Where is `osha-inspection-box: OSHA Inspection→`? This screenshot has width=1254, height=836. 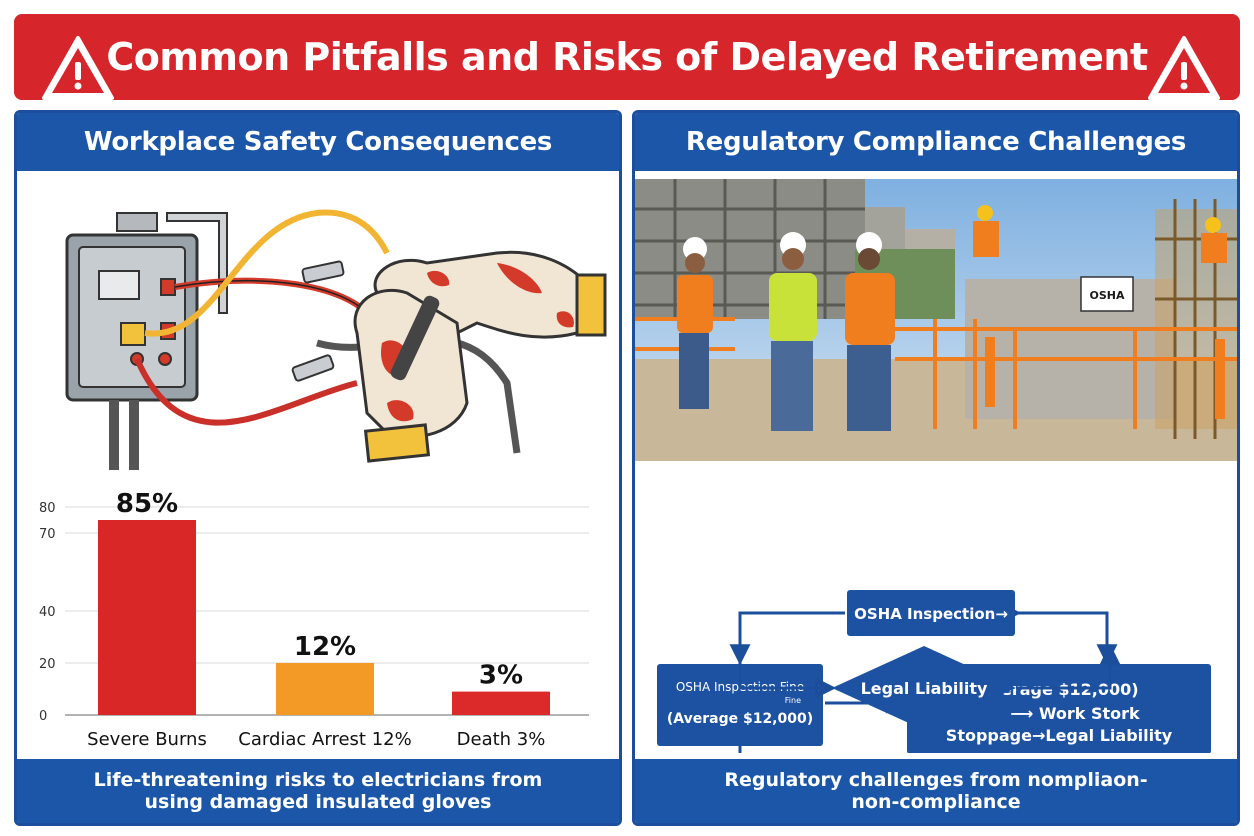
osha-inspection-box: OSHA Inspection→ is located at coordinates (931, 614).